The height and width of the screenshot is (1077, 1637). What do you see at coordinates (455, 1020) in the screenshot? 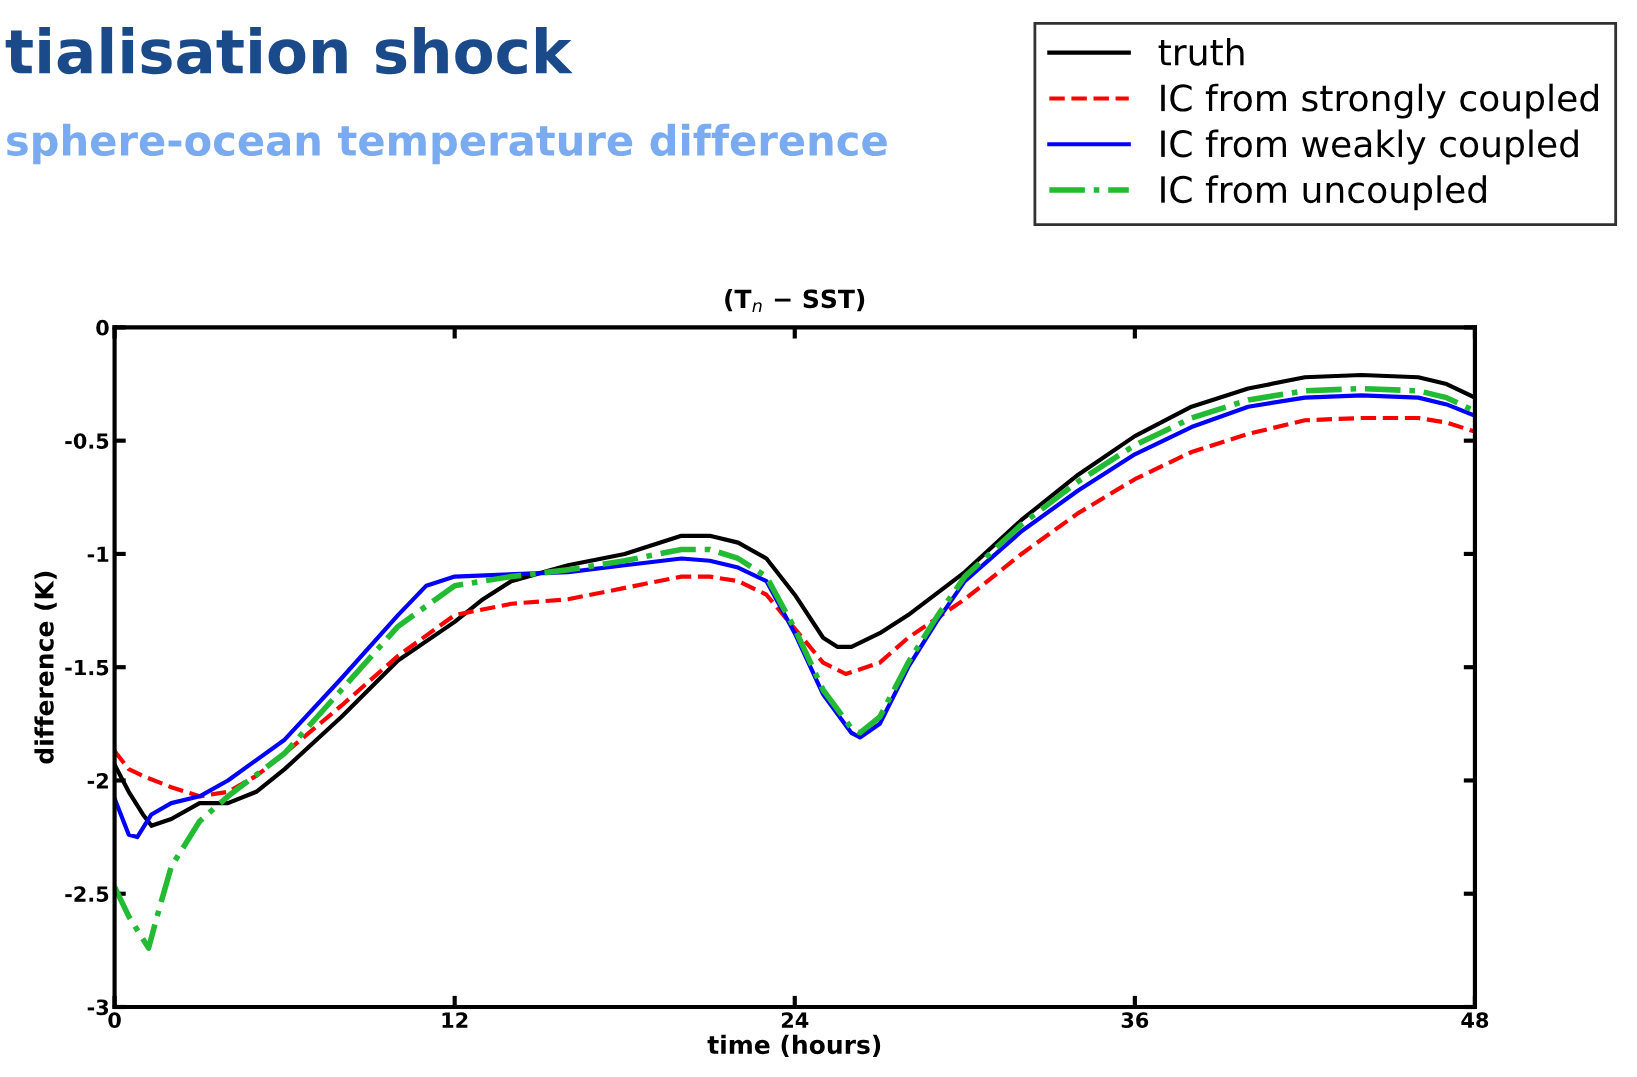
I see `x-tick-label: 12` at bounding box center [455, 1020].